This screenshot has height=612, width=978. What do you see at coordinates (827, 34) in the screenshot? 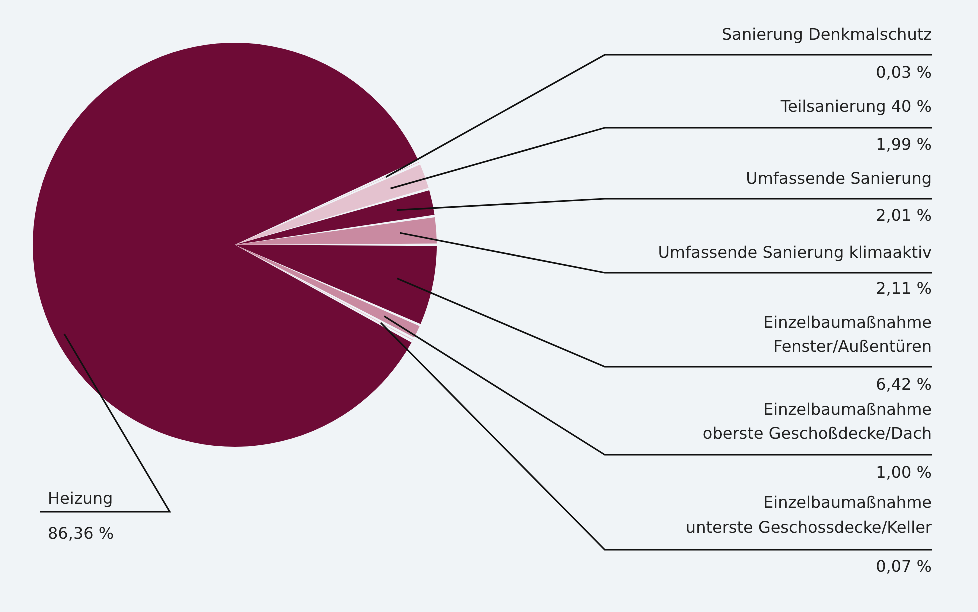
I see `slice-label: Sanierung Denkmalschutz` at bounding box center [827, 34].